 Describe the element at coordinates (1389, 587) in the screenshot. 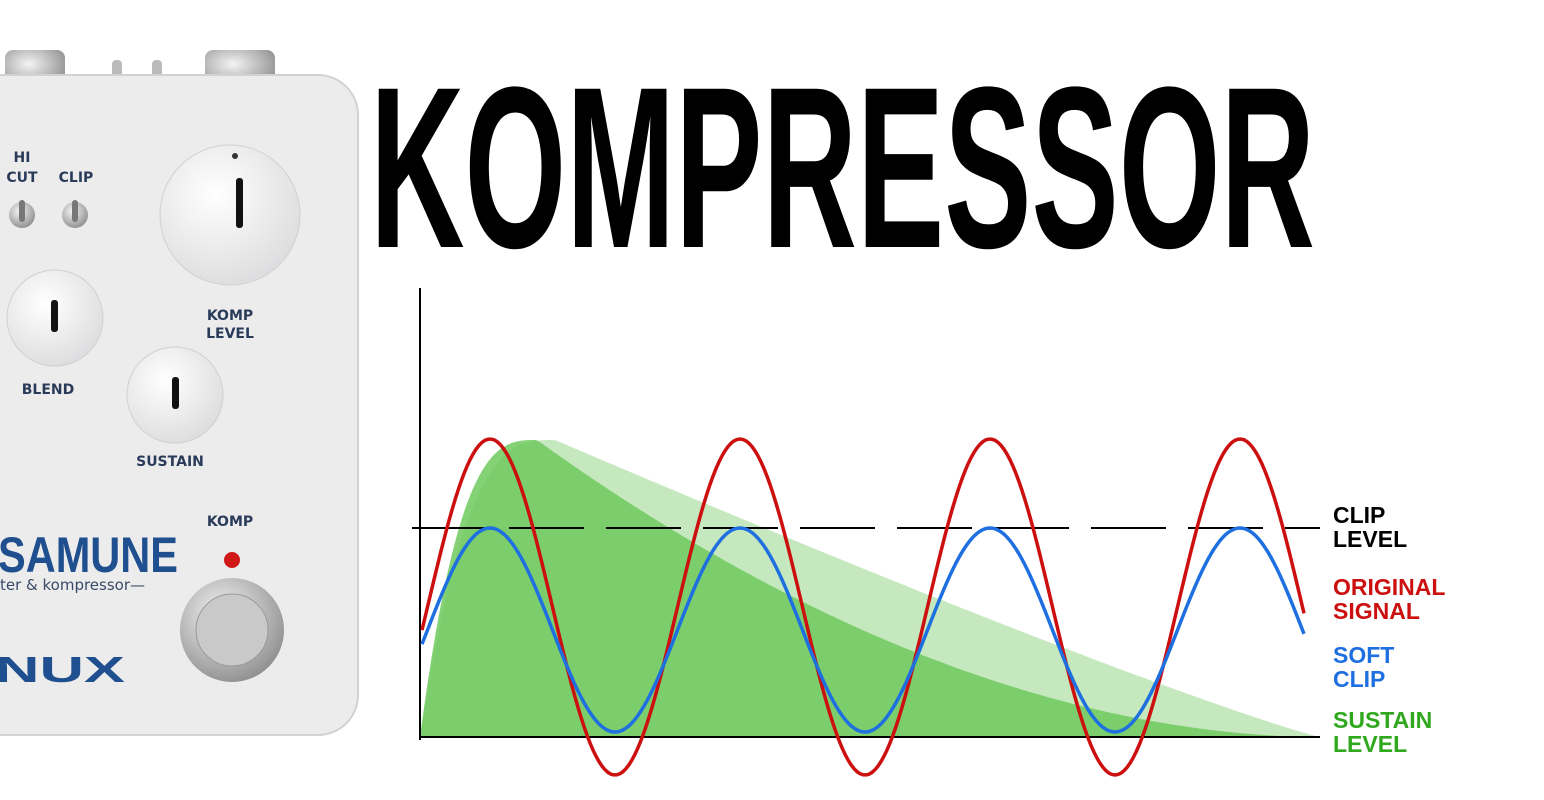

I see `legend-label: ORIGINAL` at that location.